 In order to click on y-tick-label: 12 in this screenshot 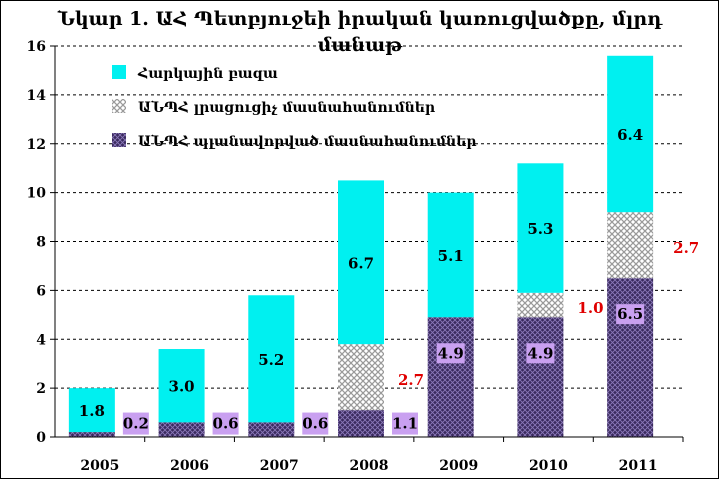, I will do `click(36, 145)`.